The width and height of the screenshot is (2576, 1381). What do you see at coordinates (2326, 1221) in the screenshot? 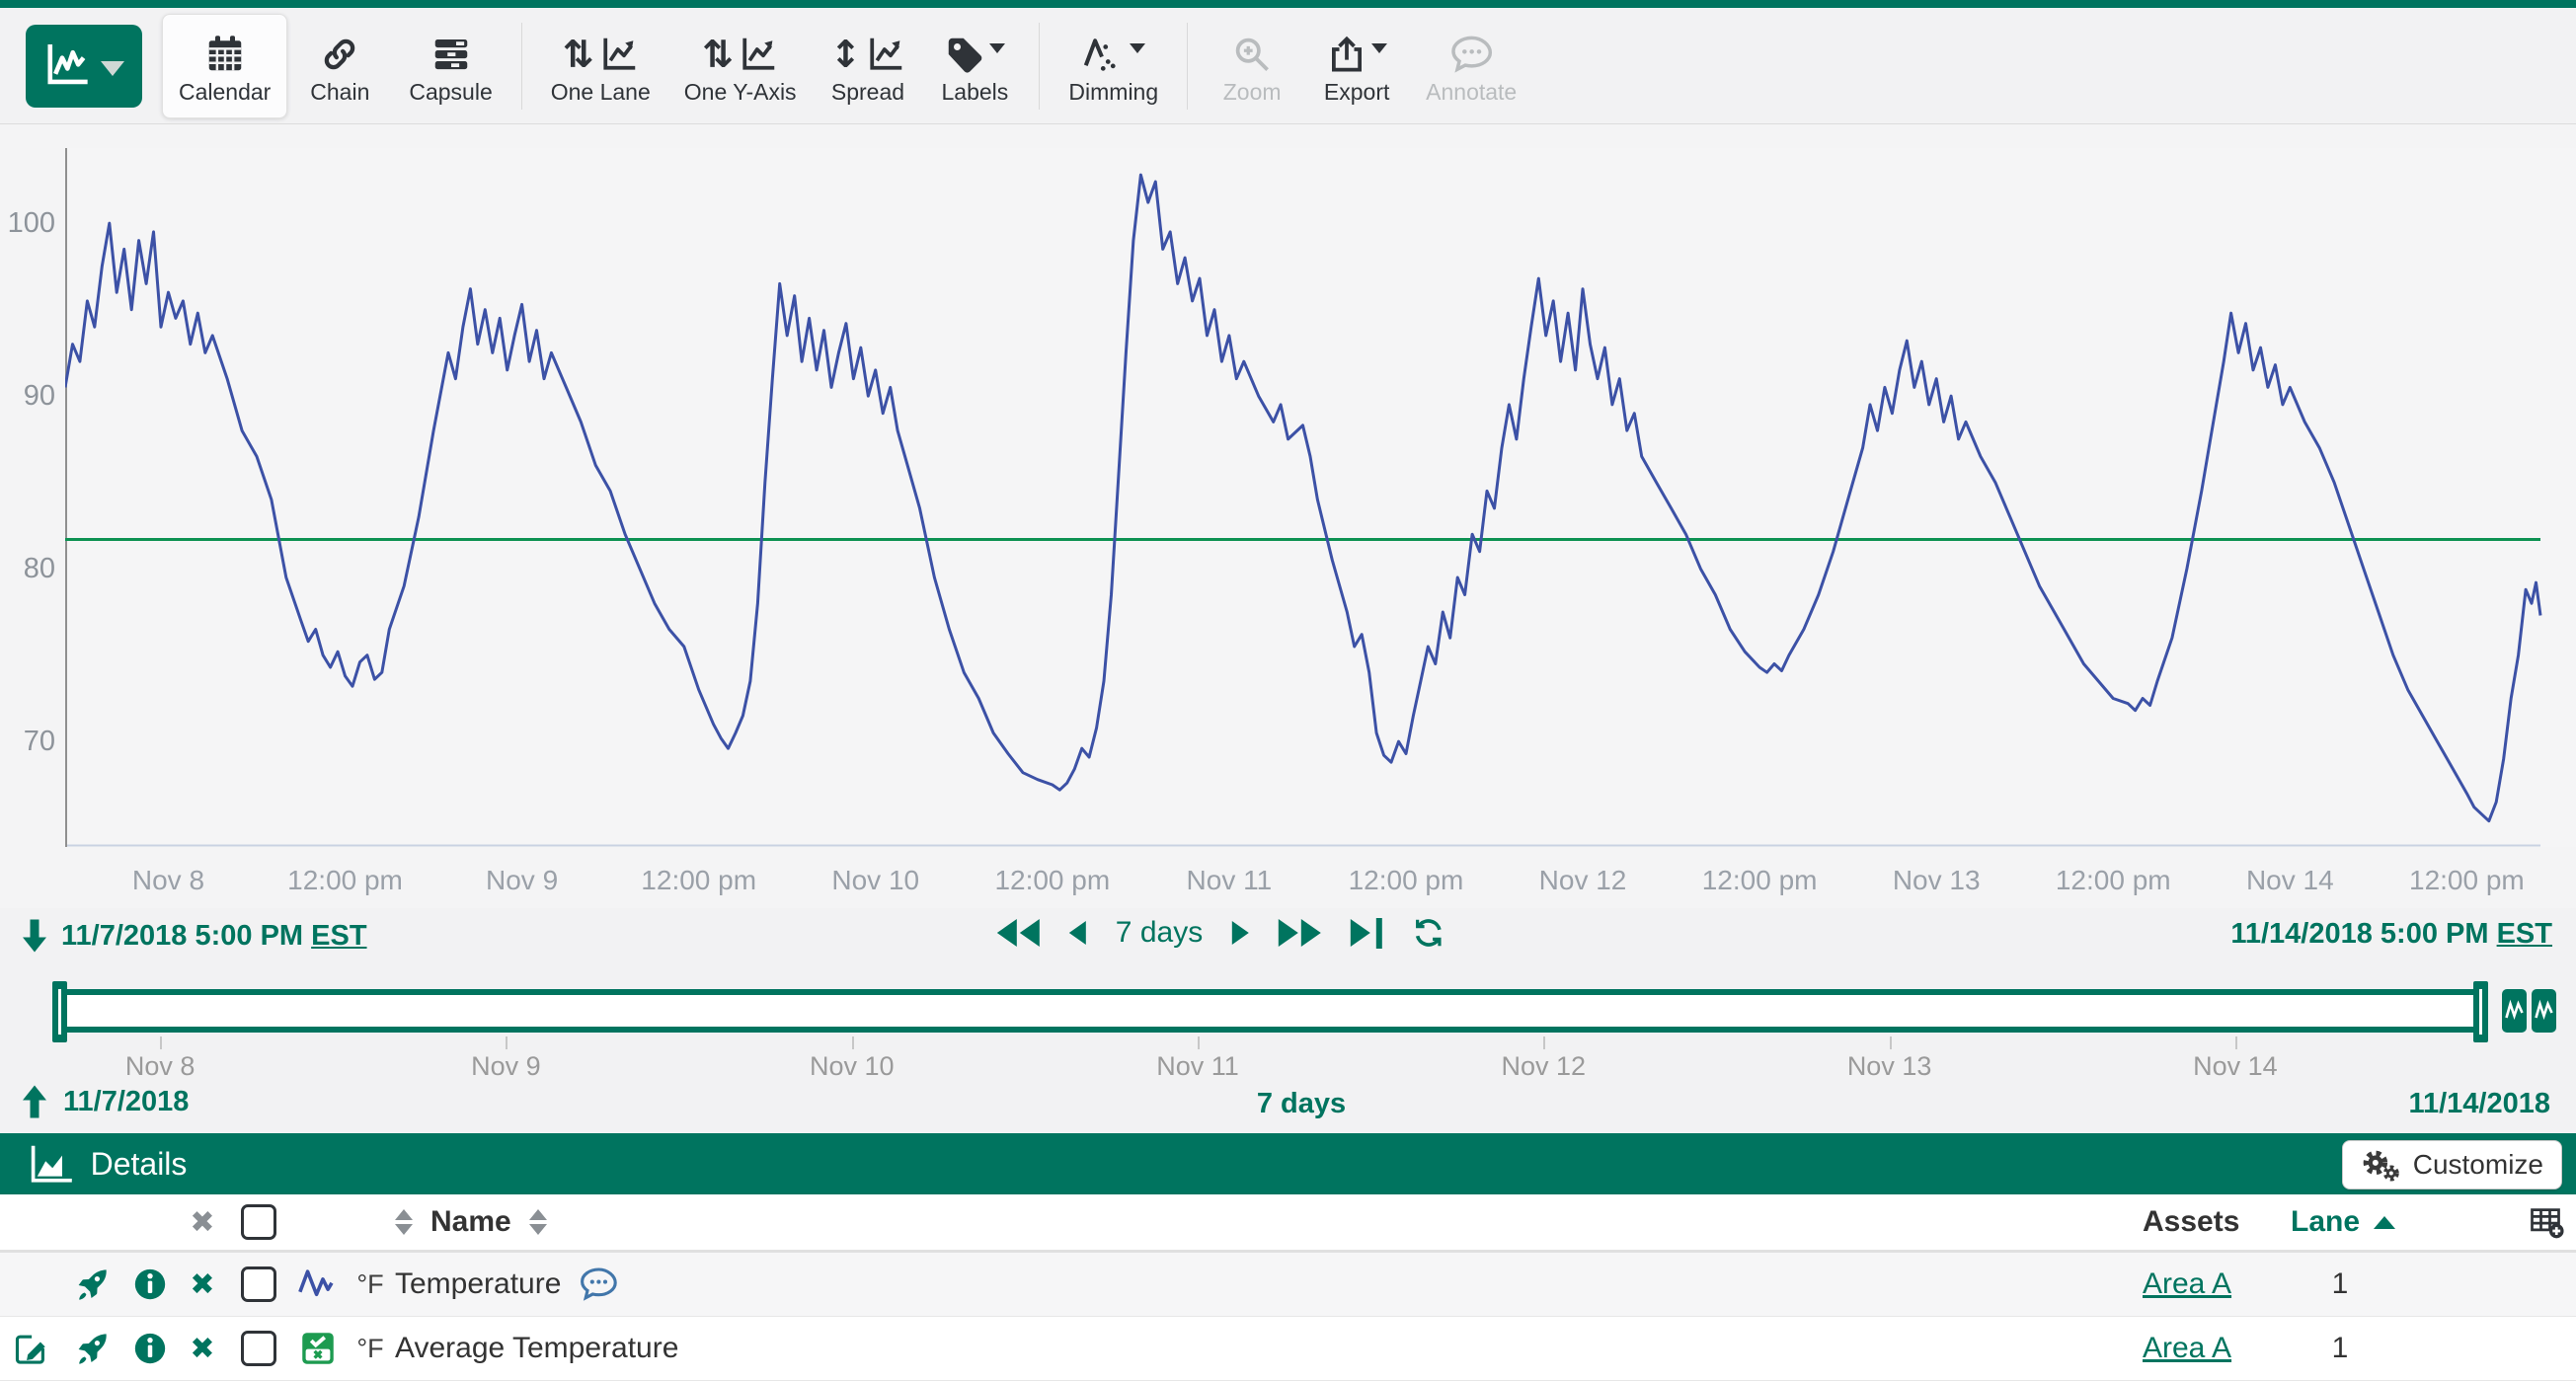
I see `column-header-lane: Lane` at bounding box center [2326, 1221].